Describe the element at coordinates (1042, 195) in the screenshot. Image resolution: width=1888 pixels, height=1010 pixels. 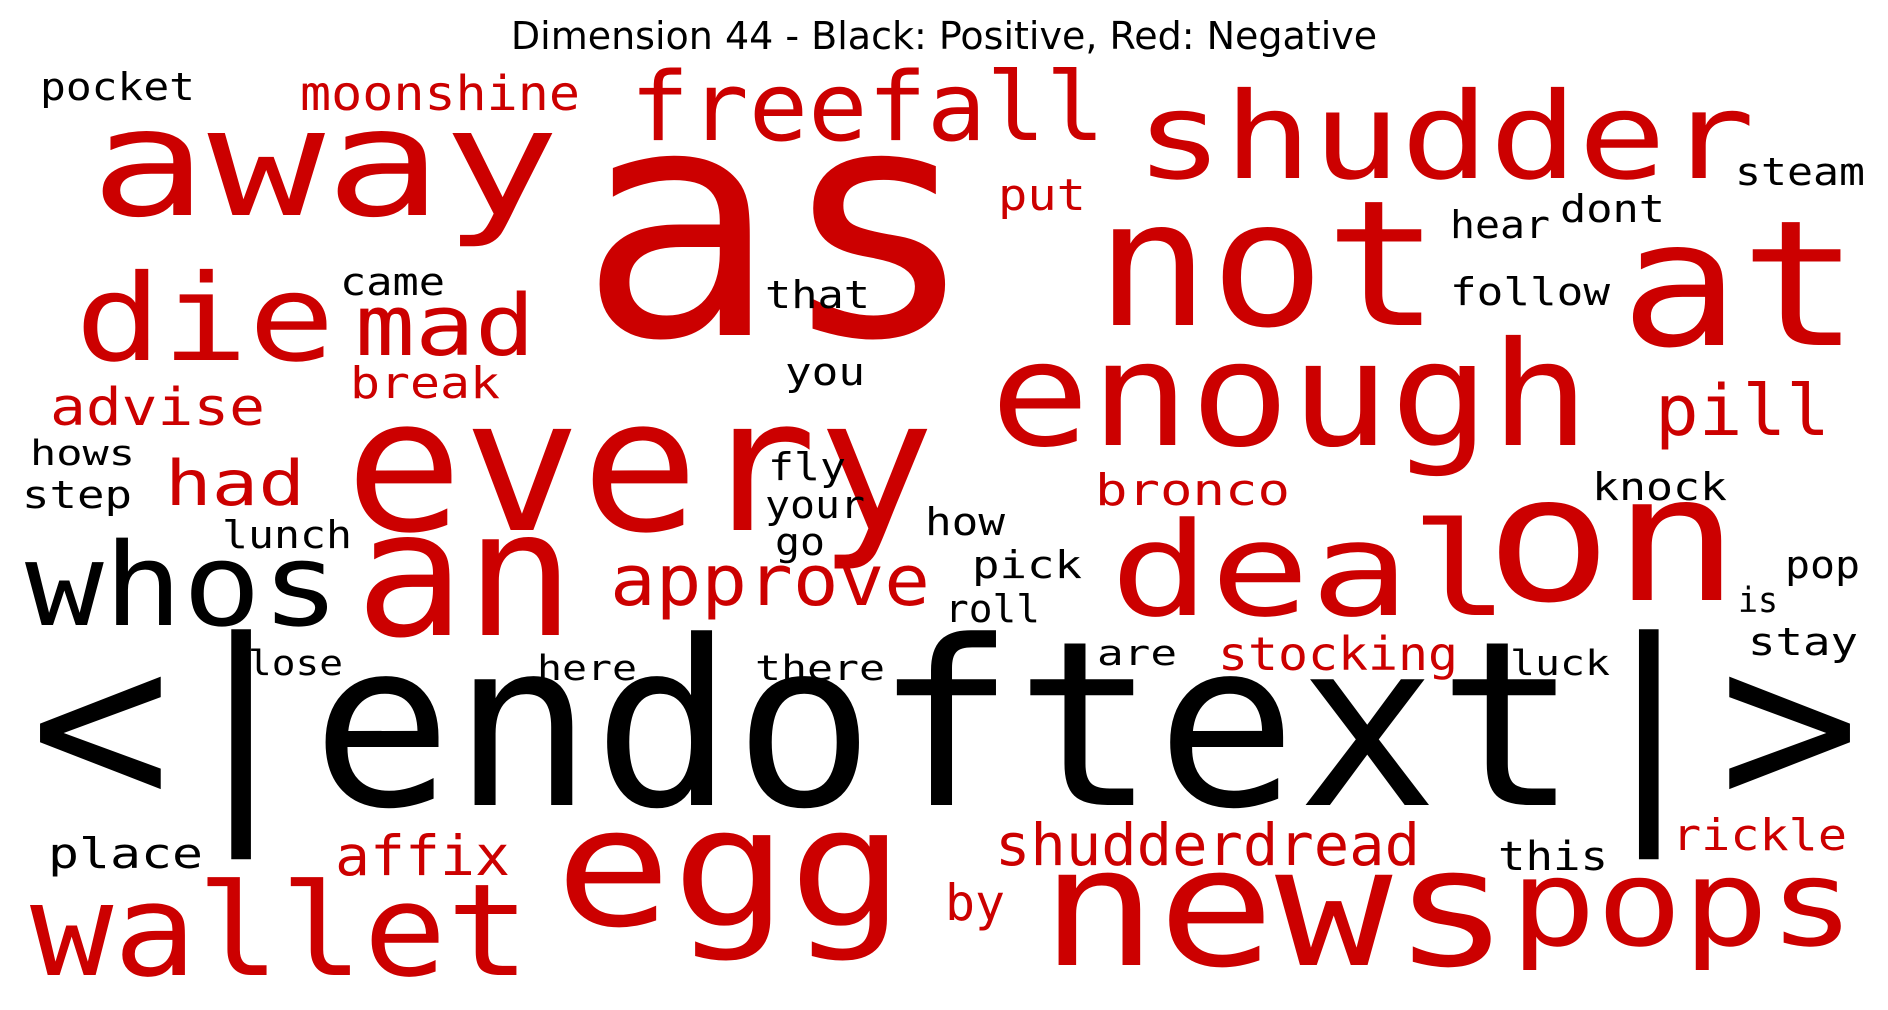
I see `cloud-word: put` at that location.